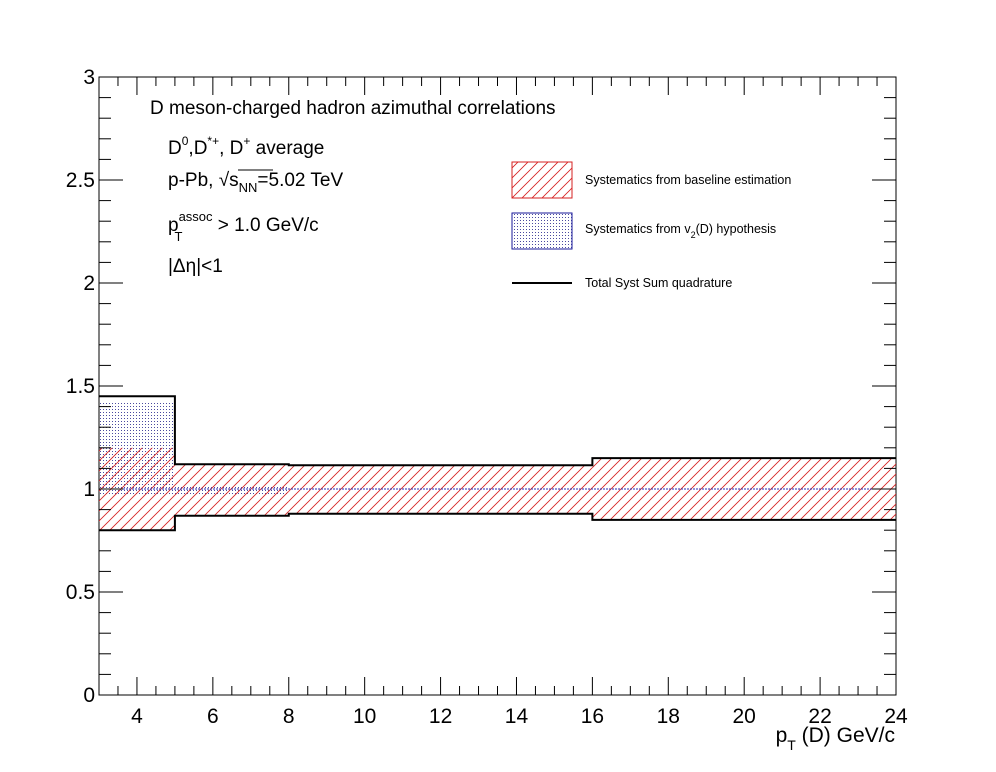 The height and width of the screenshot is (772, 996). What do you see at coordinates (80, 180) in the screenshot?
I see `y-tick-label: 2.5` at bounding box center [80, 180].